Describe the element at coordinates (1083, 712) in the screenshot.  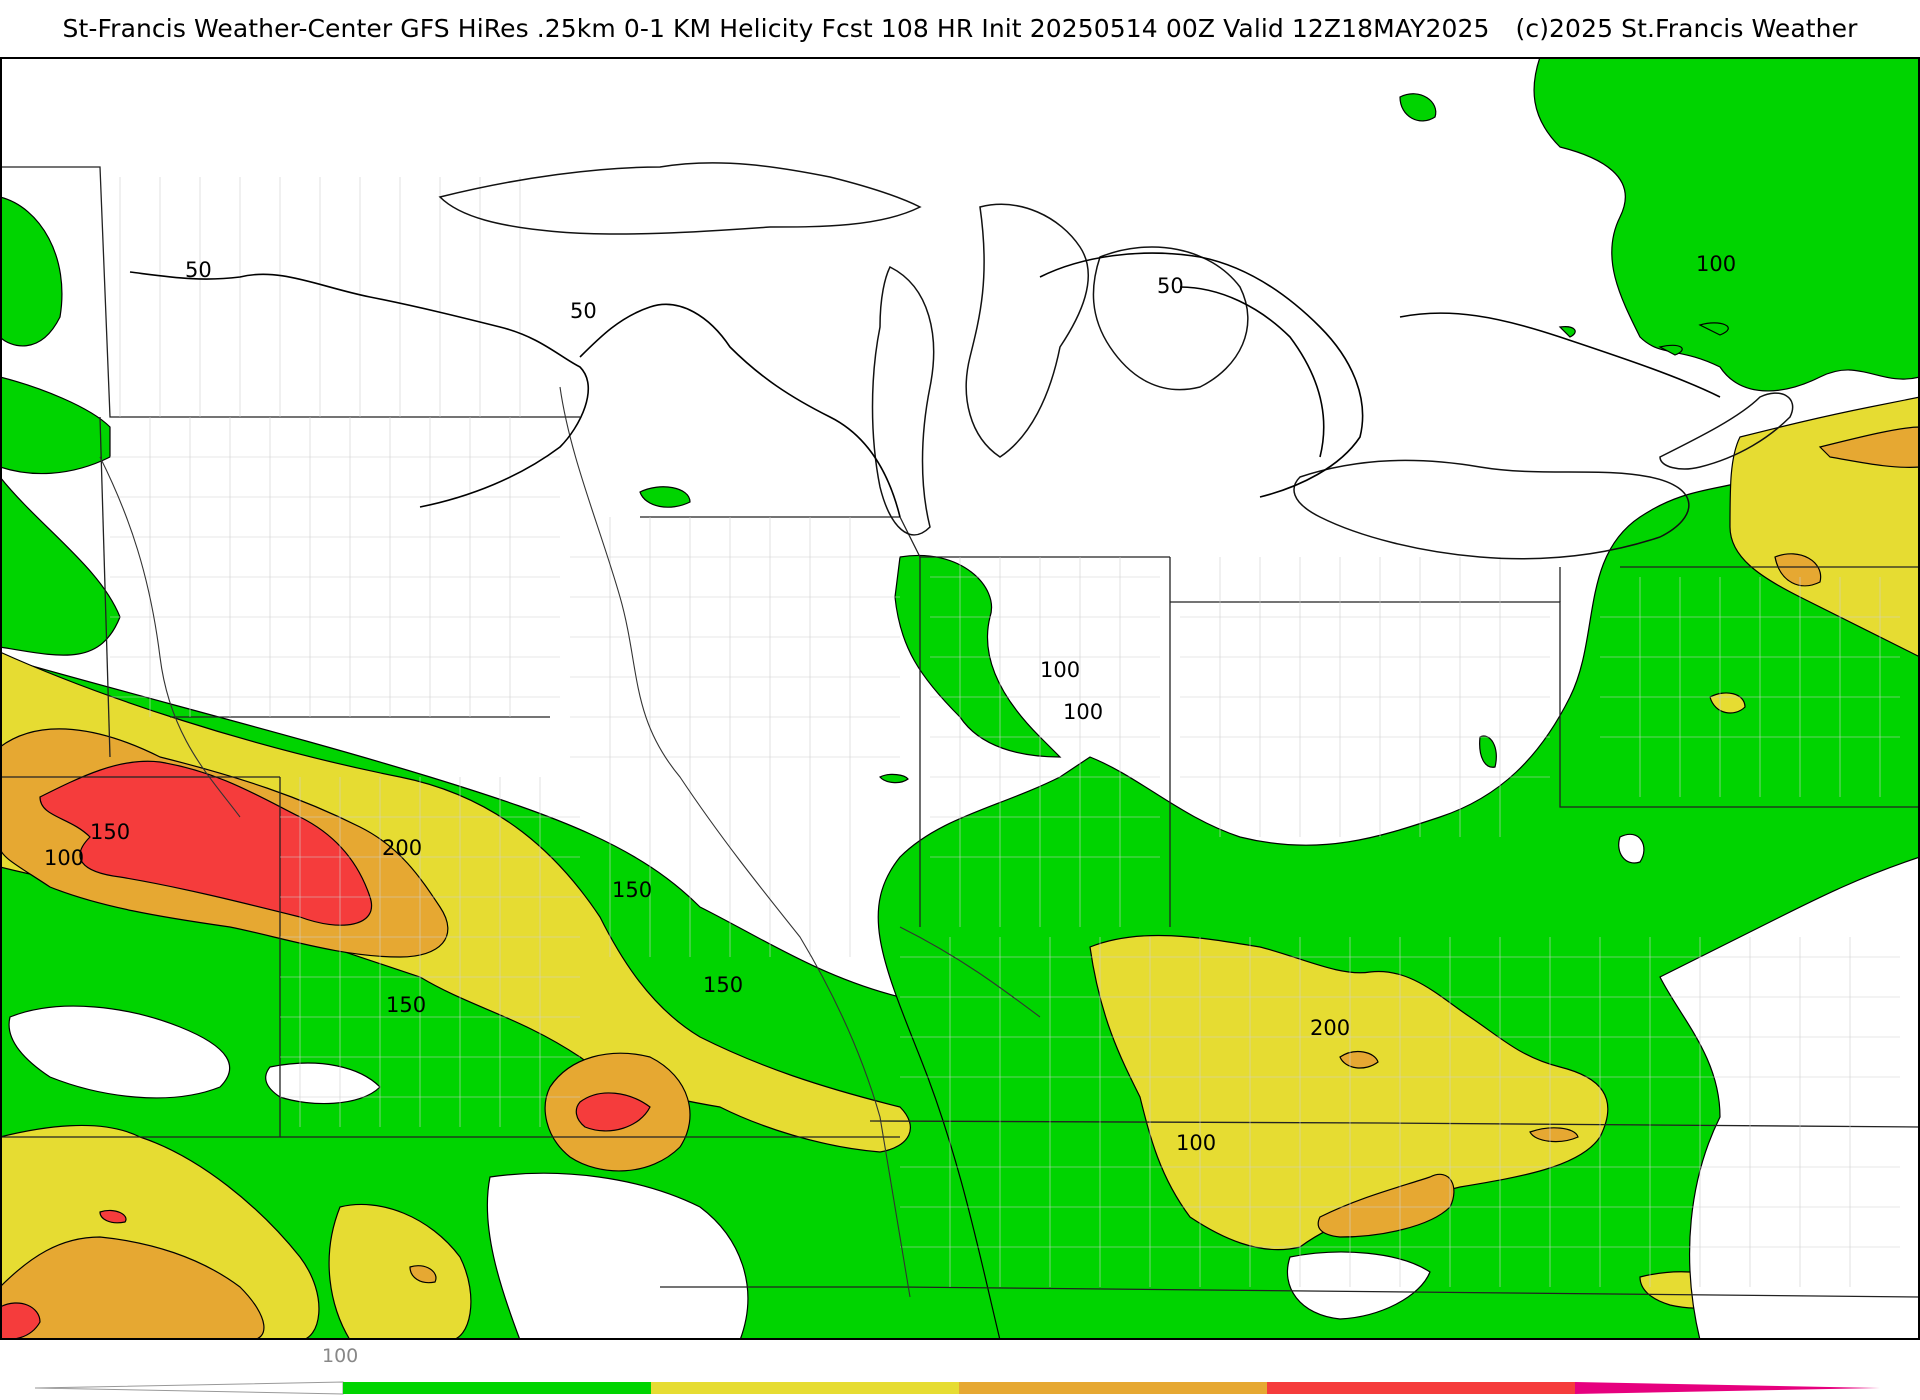
I see `contour-label-100-ohio: 100` at that location.